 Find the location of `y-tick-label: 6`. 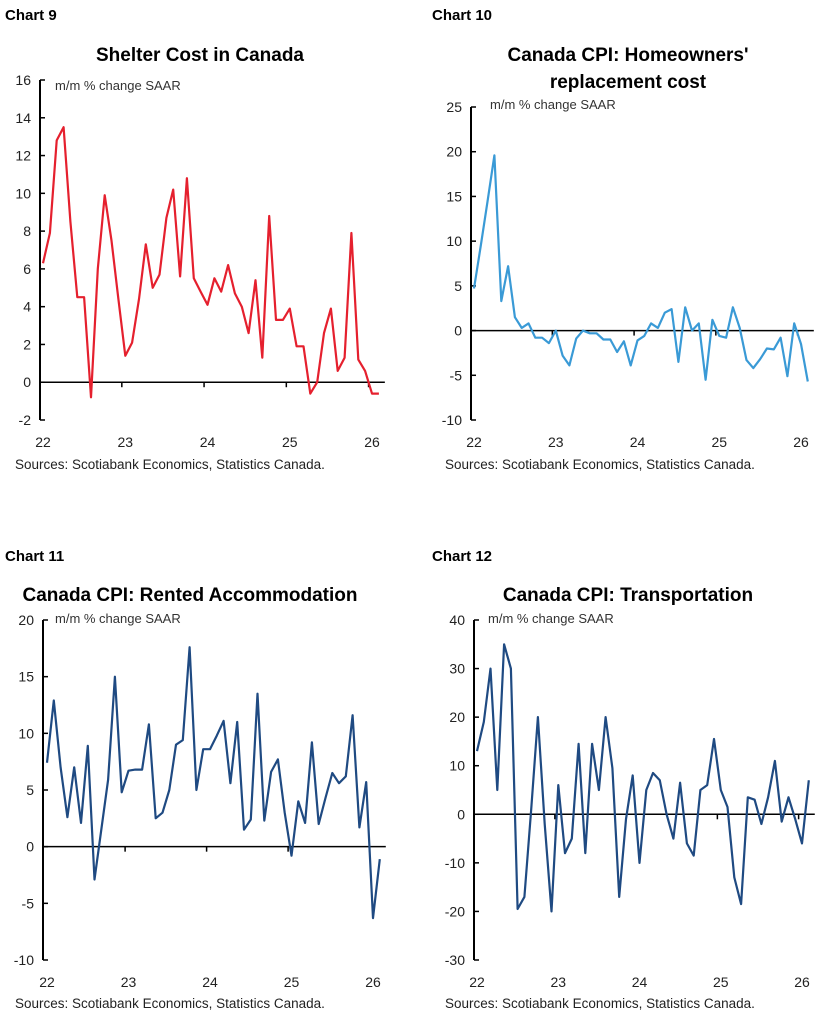

y-tick-label: 6 is located at coordinates (27, 269).